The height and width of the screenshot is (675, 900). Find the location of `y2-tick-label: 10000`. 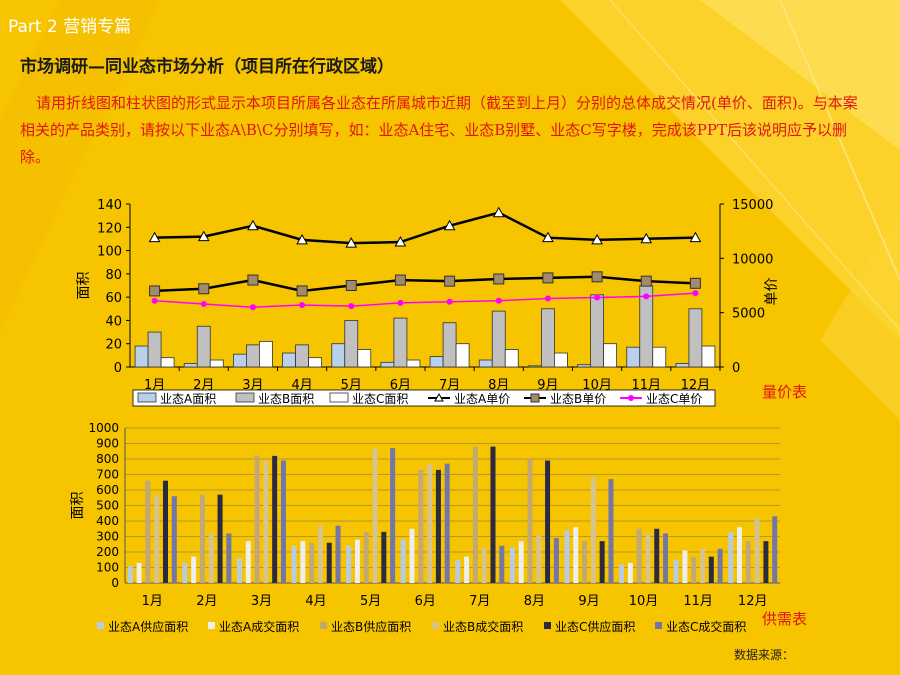

y2-tick-label: 10000 is located at coordinates (752, 259).